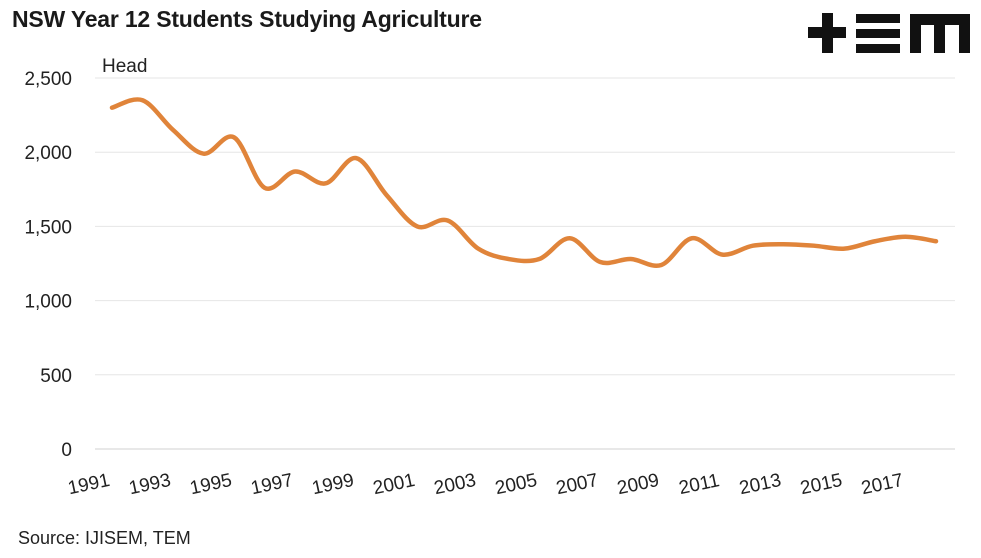 This screenshot has height=558, width=981. I want to click on y-axis-ticks: 0 500 1,000 1,500 2,000 2,500, so click(48, 265).